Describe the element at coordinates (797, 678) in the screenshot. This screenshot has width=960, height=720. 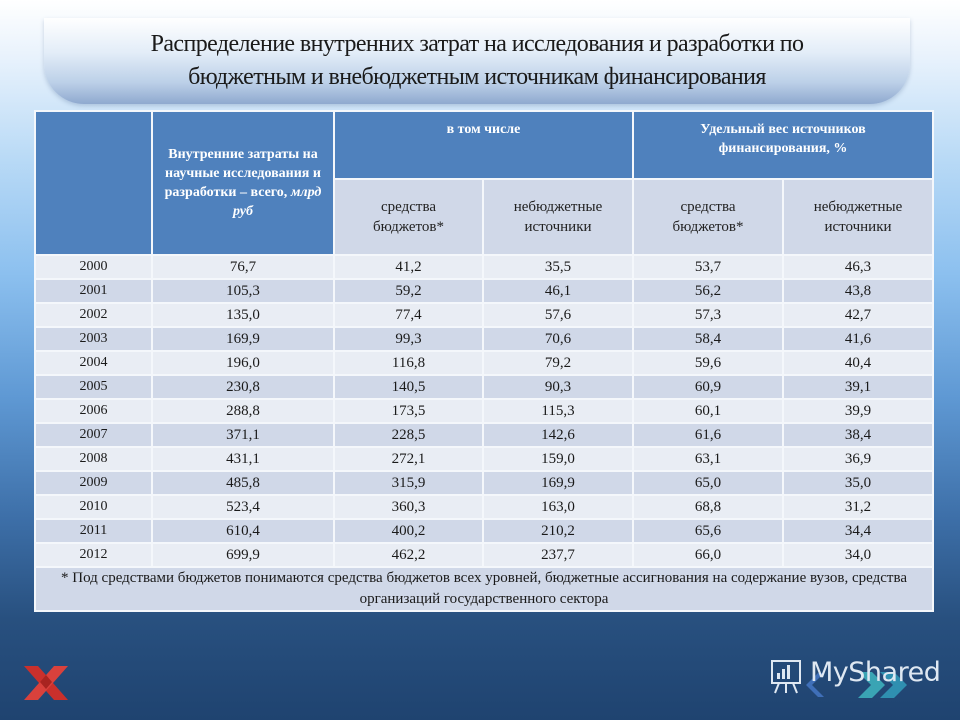
I see `presentation-board-icon` at that location.